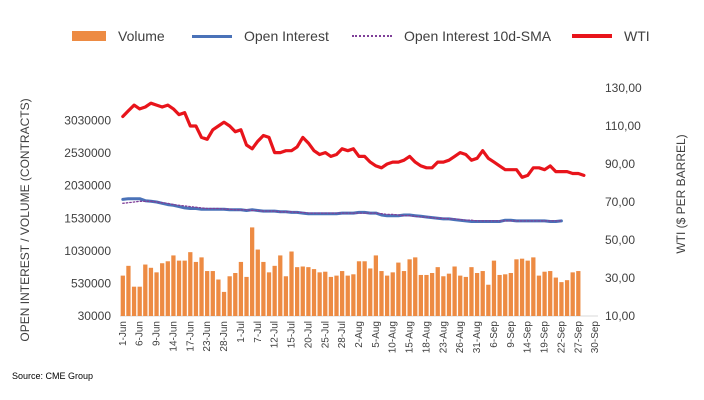 The height and width of the screenshot is (400, 704). I want to click on x-tick-label: 23-Aug, so click(443, 337).